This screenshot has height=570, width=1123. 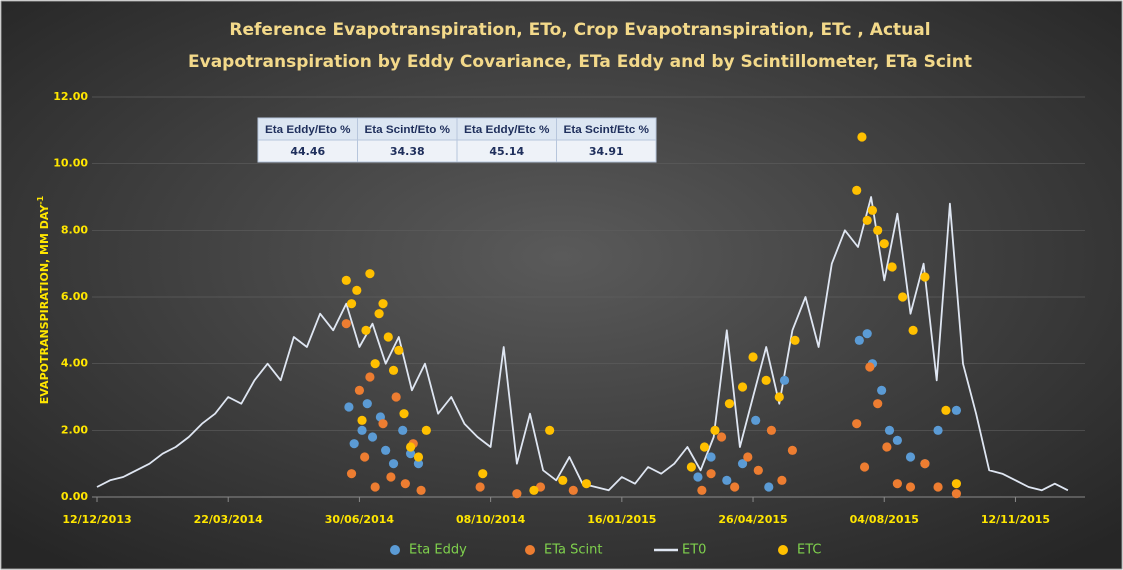 What do you see at coordinates (438, 550) in the screenshot?
I see `legend-label: Eta Eddy` at bounding box center [438, 550].